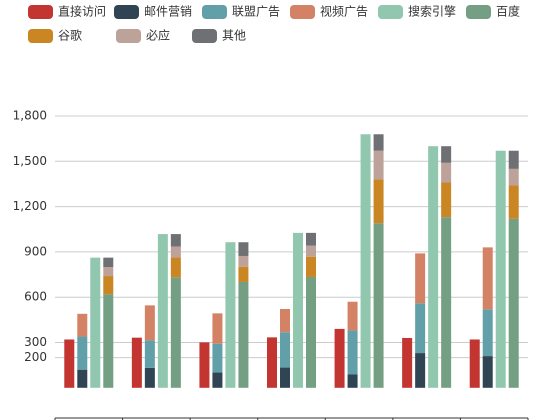 The image size is (550, 420). I want to click on y-tick-label: 1,800, so click(30, 116).